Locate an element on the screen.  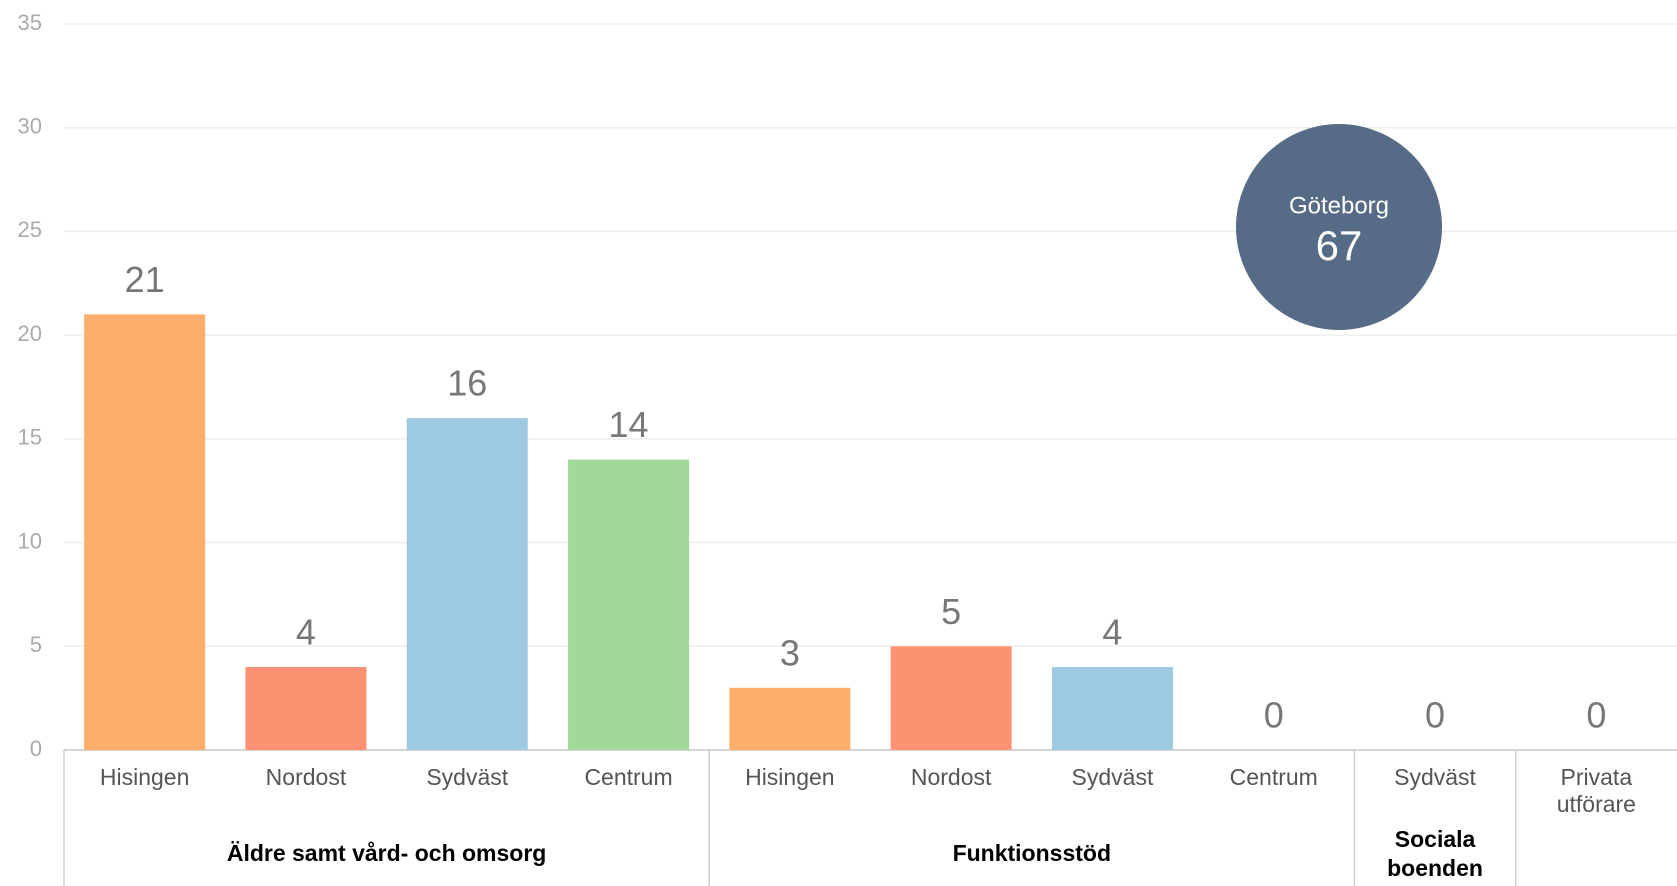
value-label: 14 is located at coordinates (629, 424).